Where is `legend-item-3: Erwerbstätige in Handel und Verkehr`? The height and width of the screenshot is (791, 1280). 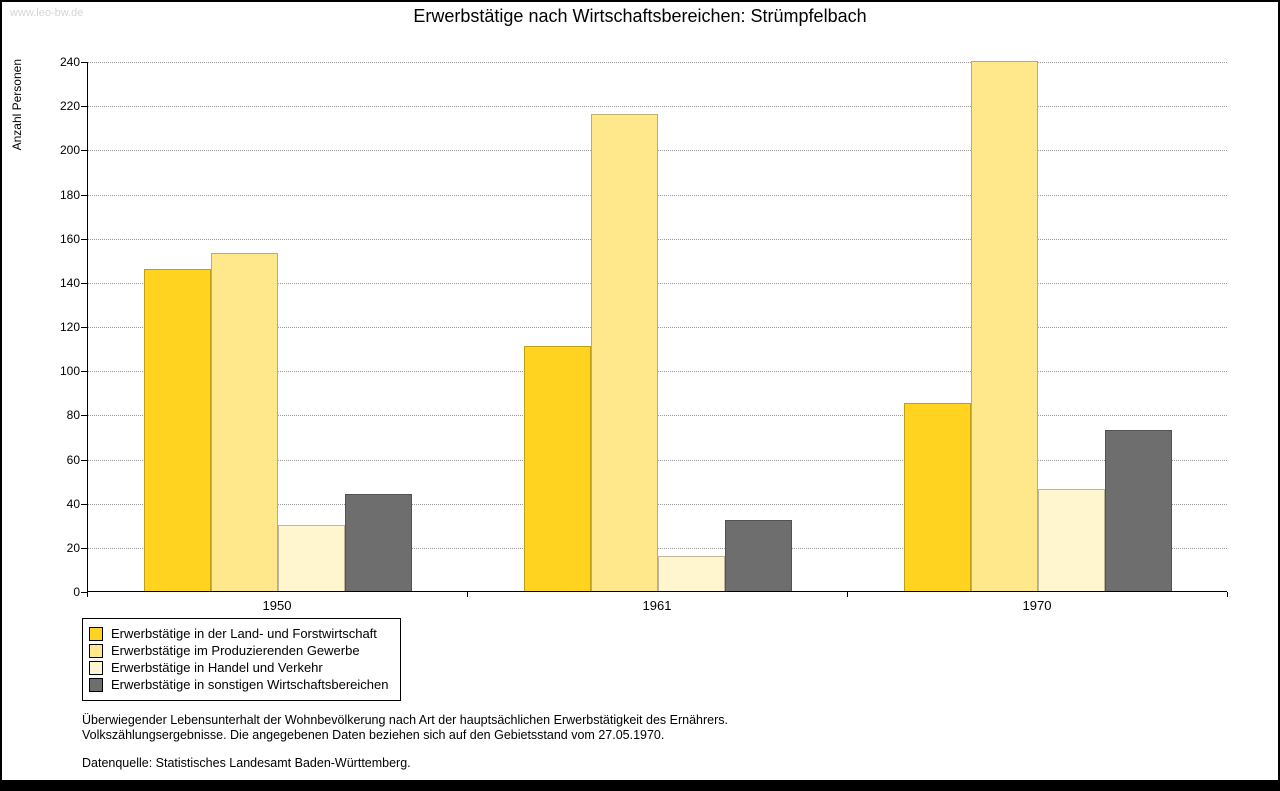
legend-item-3: Erwerbstätige in Handel und Verkehr is located at coordinates (238, 667).